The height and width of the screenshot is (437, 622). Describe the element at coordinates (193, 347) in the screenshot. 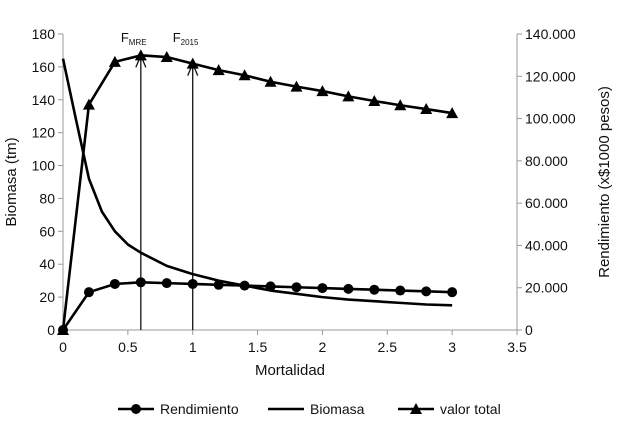

I see `x-tick-label: 1` at that location.